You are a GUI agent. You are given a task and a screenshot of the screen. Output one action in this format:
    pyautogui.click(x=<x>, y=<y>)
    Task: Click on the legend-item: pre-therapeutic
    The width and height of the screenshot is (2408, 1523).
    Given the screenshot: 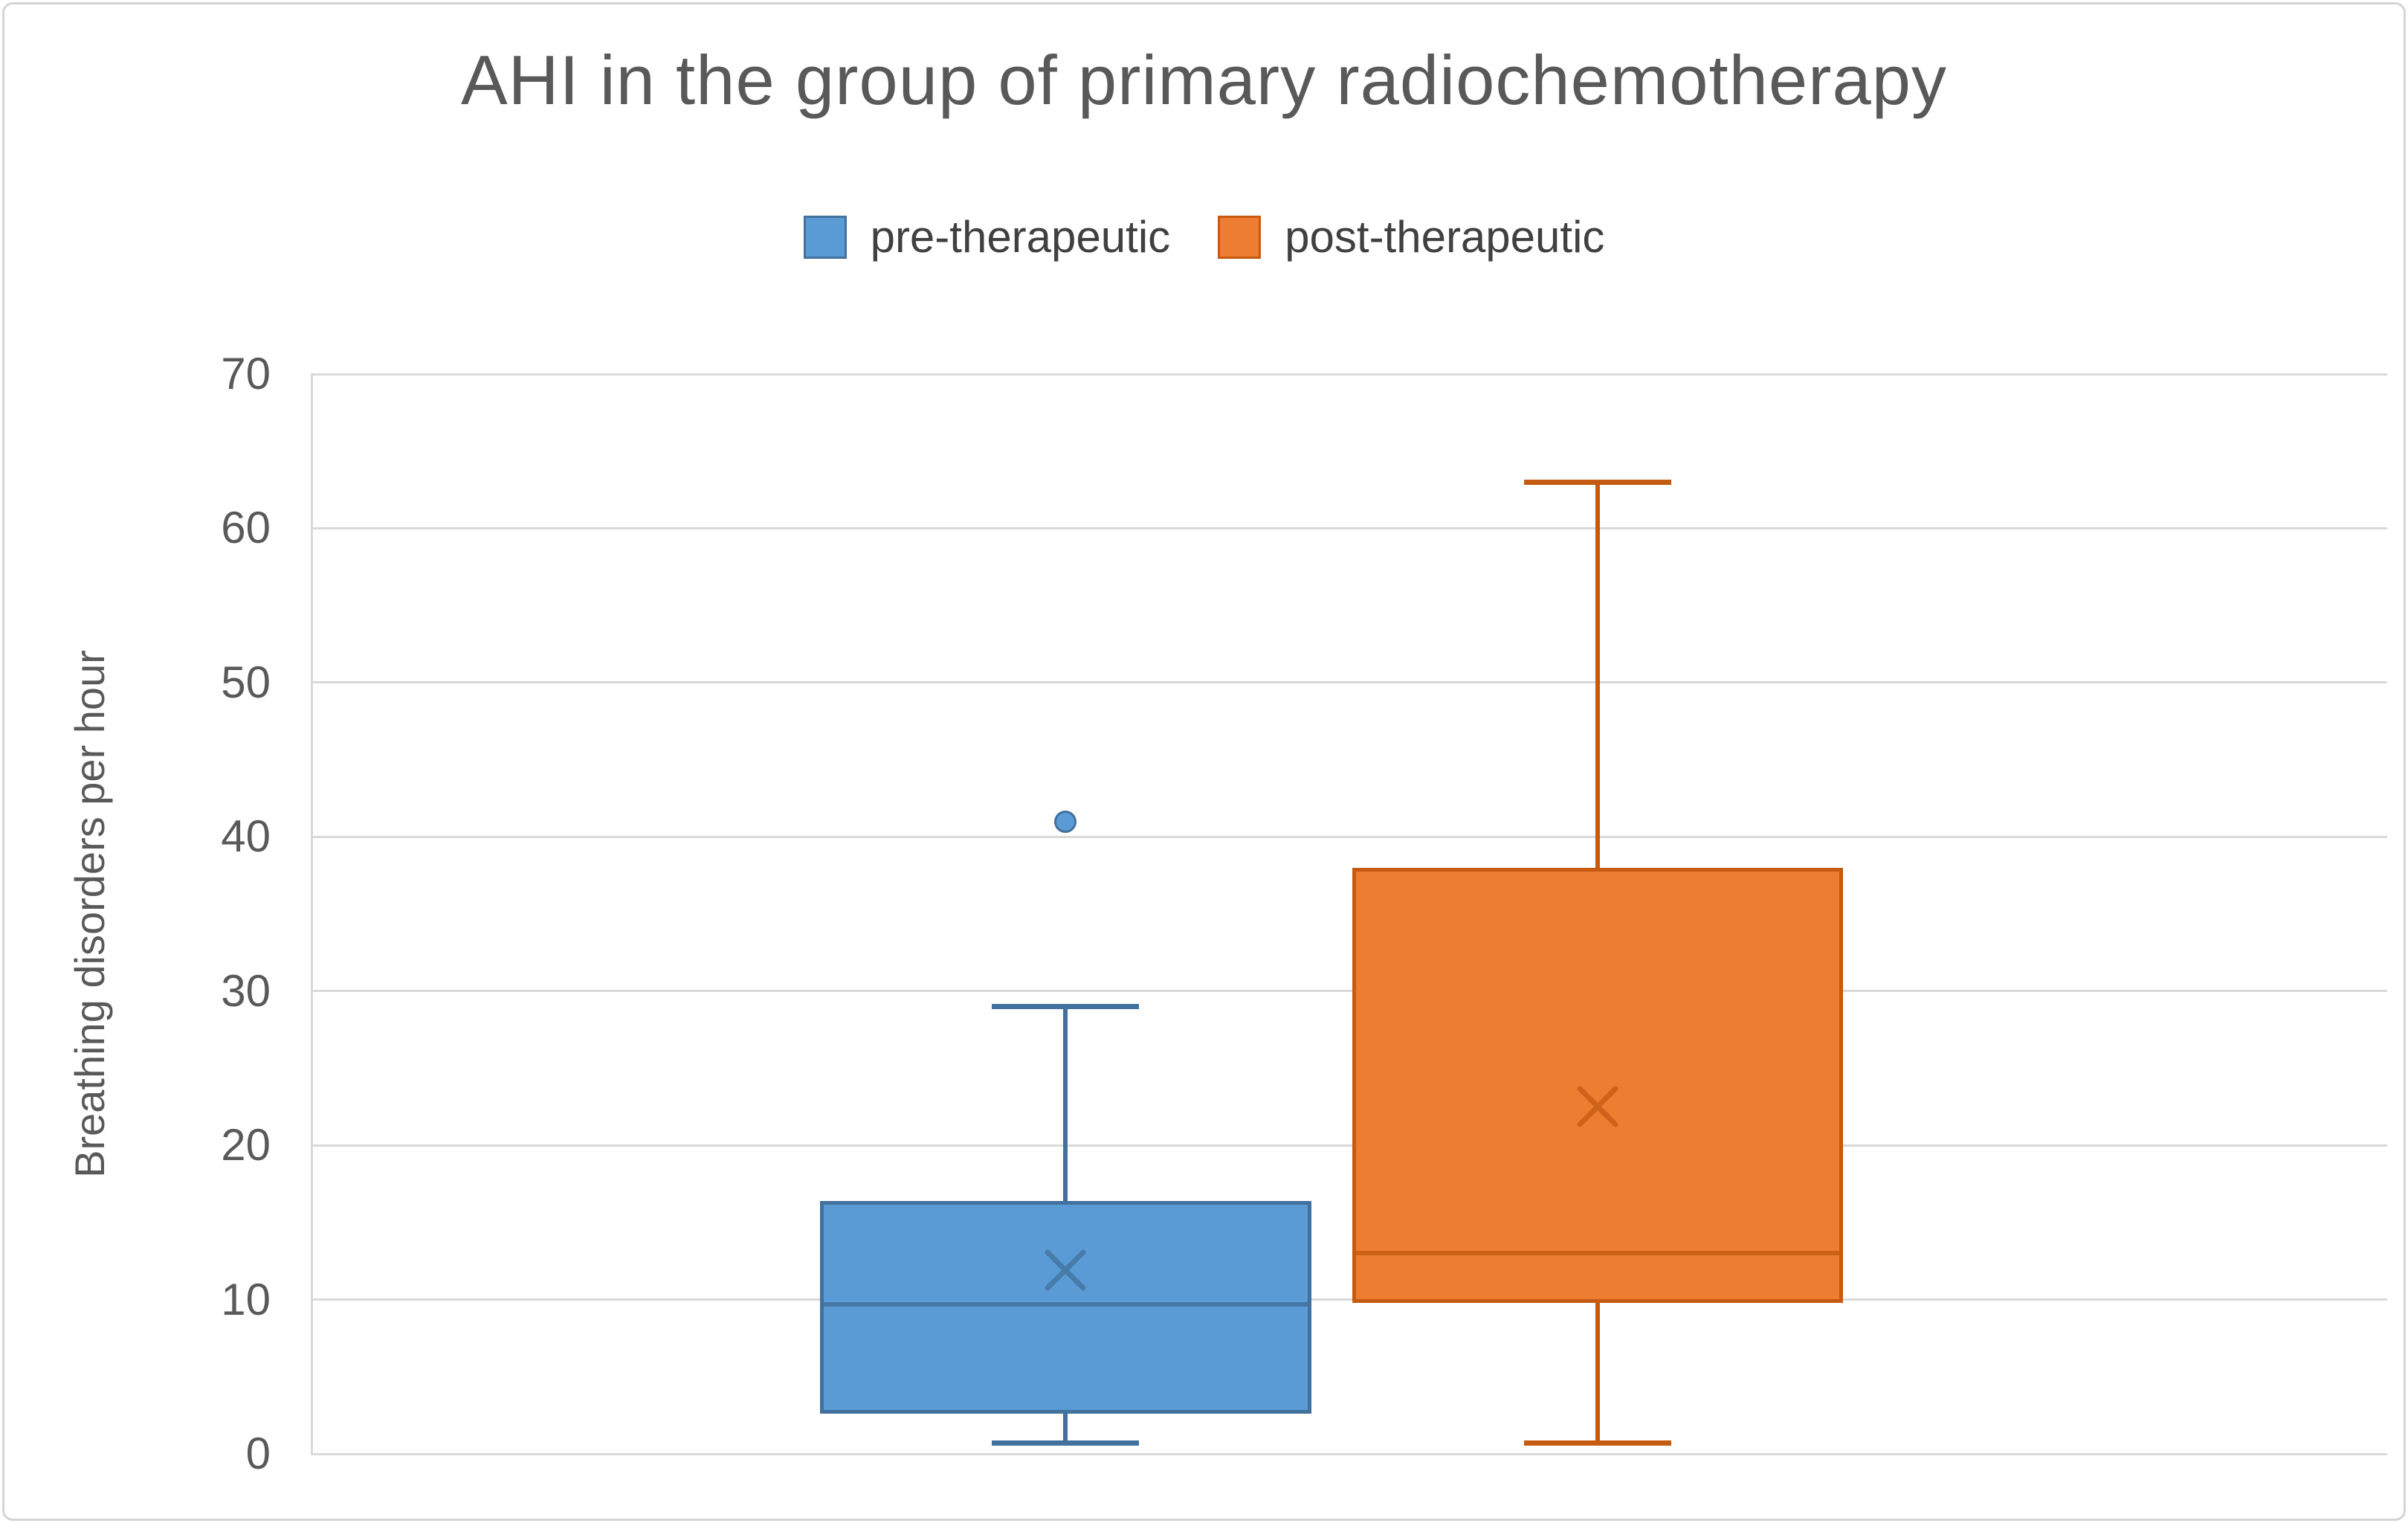 What is the action you would take?
    pyautogui.click(x=987, y=237)
    